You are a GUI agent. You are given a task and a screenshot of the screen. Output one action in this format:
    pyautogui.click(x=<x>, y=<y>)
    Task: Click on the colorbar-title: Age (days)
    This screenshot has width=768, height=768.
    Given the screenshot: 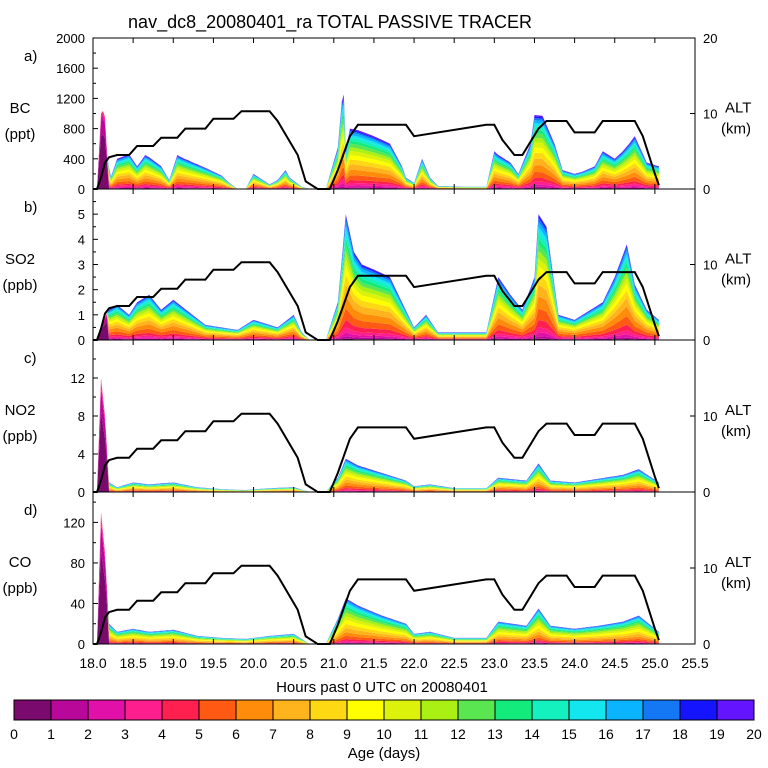 What is the action you would take?
    pyautogui.click(x=384, y=753)
    